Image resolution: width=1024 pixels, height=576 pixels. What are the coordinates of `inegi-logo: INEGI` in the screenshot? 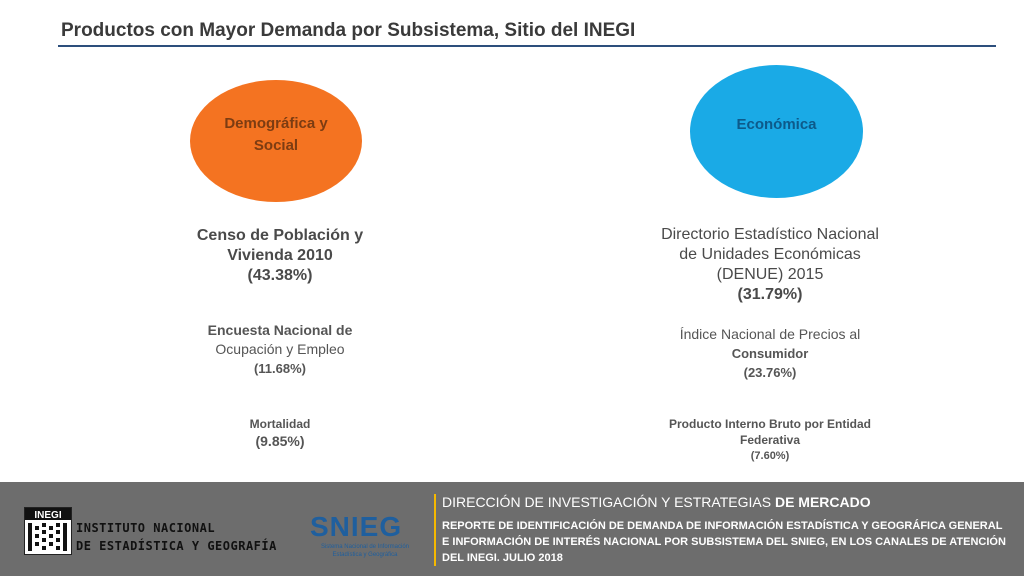 It's located at (48, 531).